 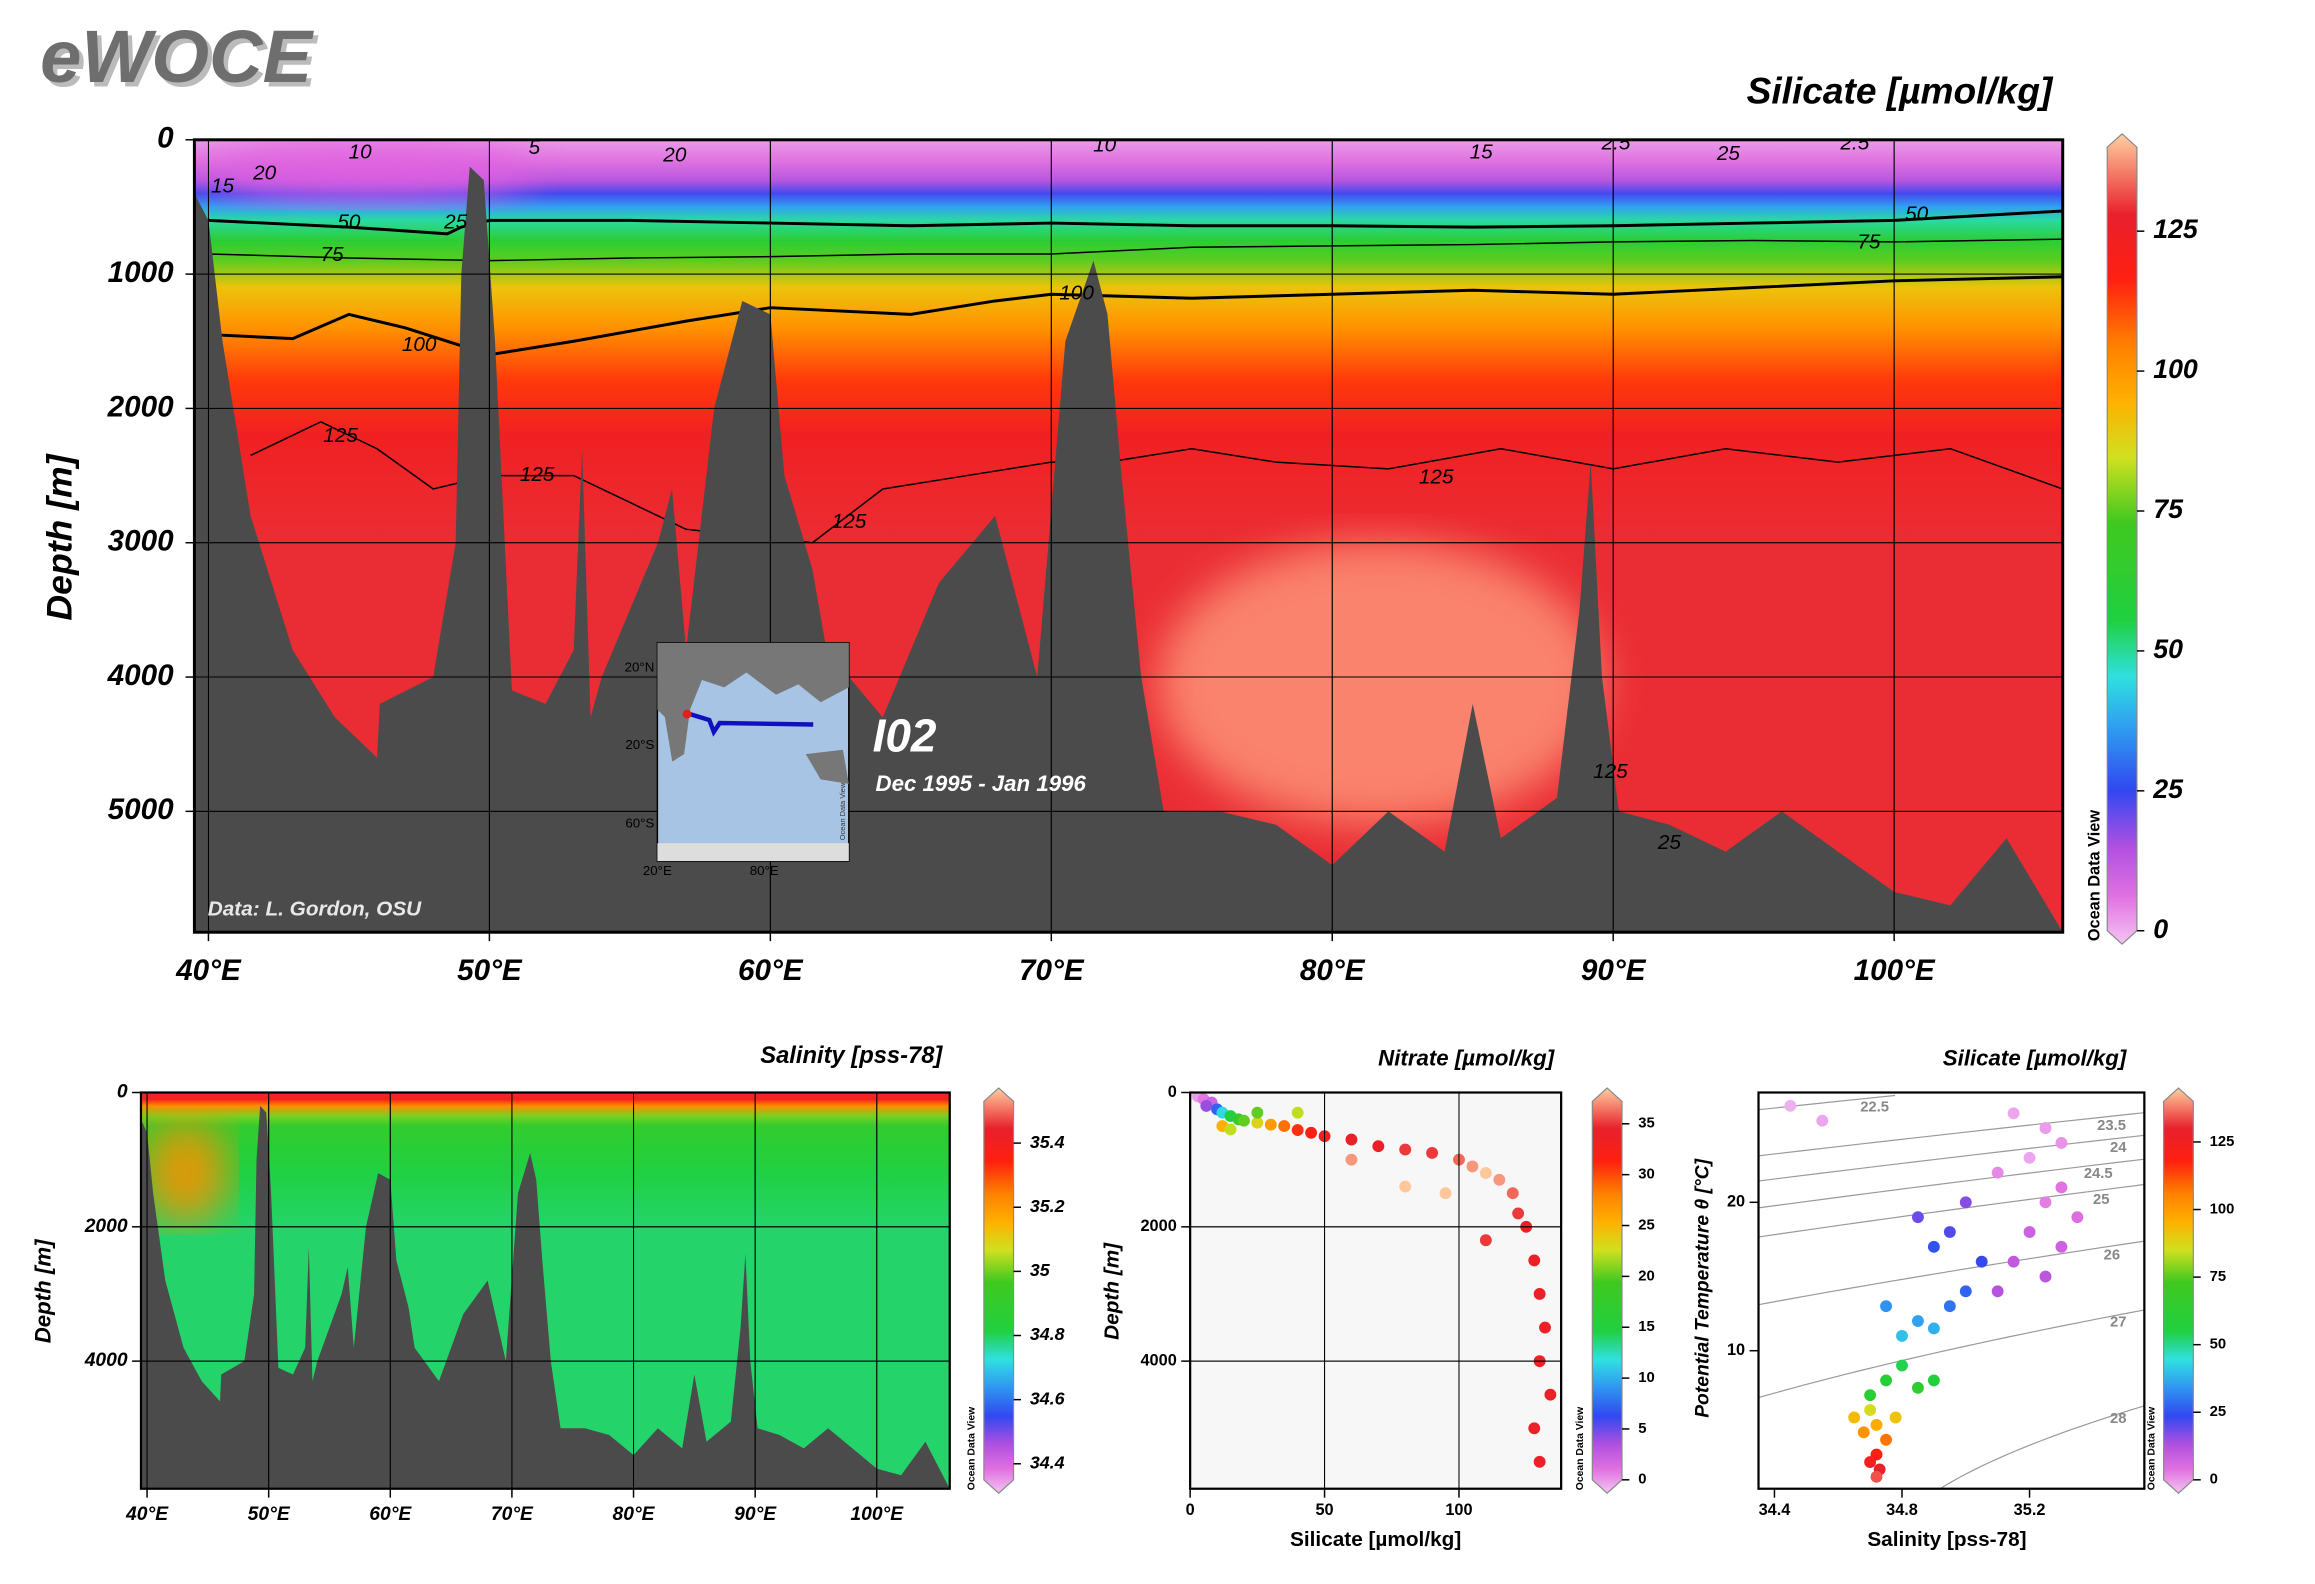 What do you see at coordinates (545, 1297) in the screenshot?
I see `bathymetry` at bounding box center [545, 1297].